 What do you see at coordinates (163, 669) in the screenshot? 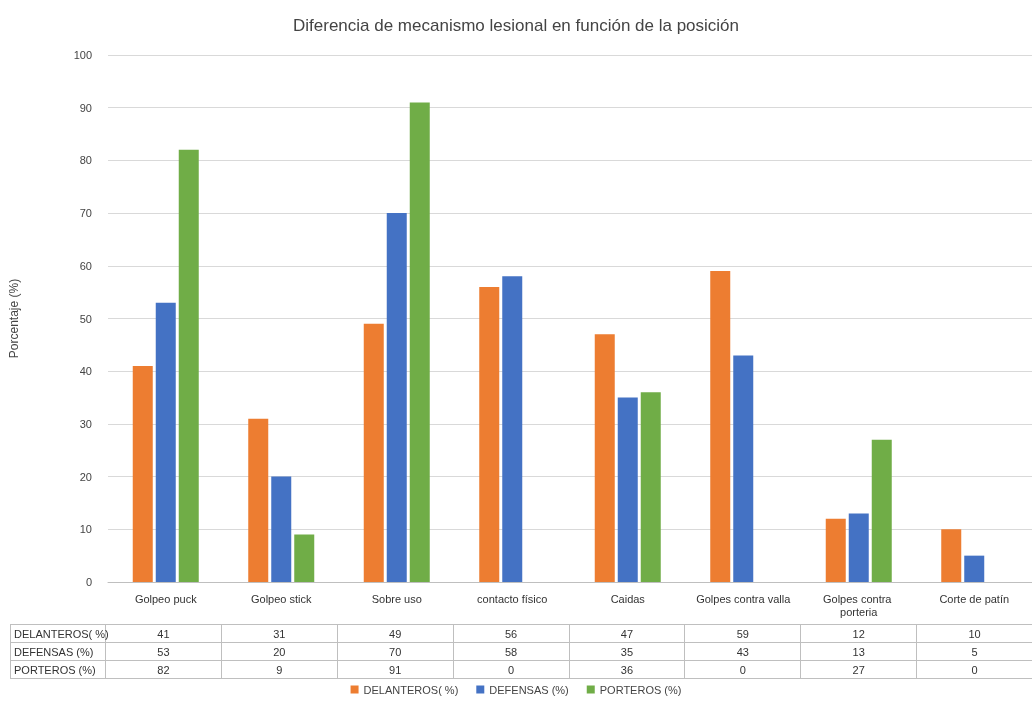
I see `data-label: 82` at bounding box center [163, 669].